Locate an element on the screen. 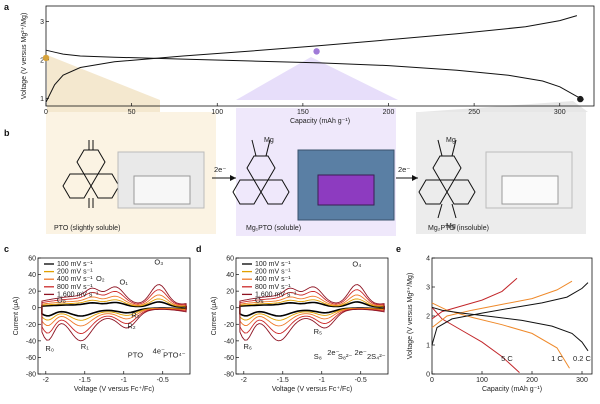  panel-d-legend-label-3: 800 mV s⁻¹ is located at coordinates (273, 287).